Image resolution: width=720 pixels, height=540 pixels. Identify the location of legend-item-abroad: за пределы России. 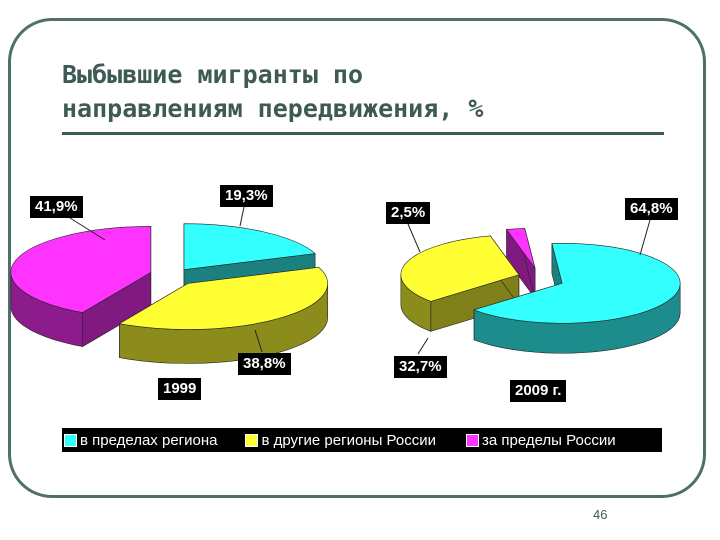
(540, 440).